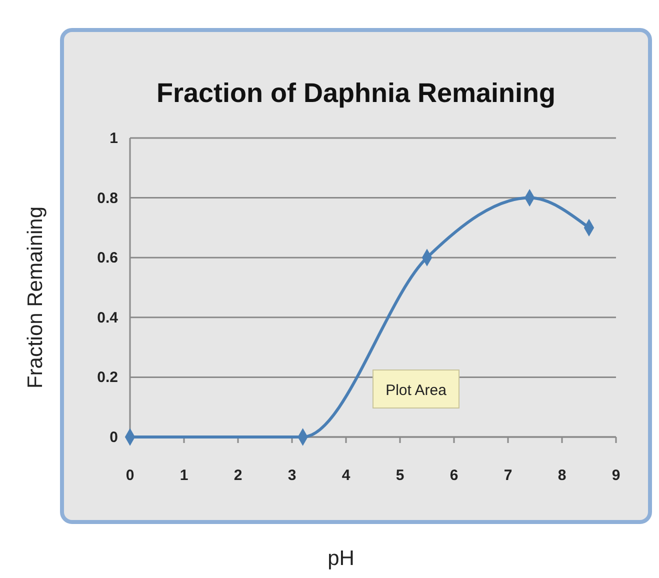 The image size is (659, 578). Describe the element at coordinates (238, 475) in the screenshot. I see `x-tick-label: 2` at that location.